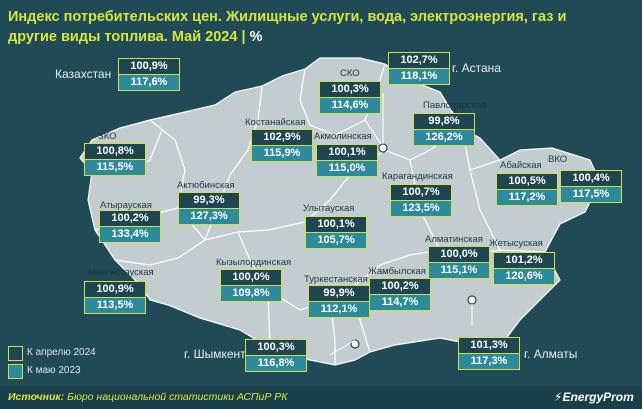 Image resolution: width=642 pixels, height=409 pixels. Describe the element at coordinates (350, 90) in the screenshot. I see `sko-apr: 100,3%` at that location.